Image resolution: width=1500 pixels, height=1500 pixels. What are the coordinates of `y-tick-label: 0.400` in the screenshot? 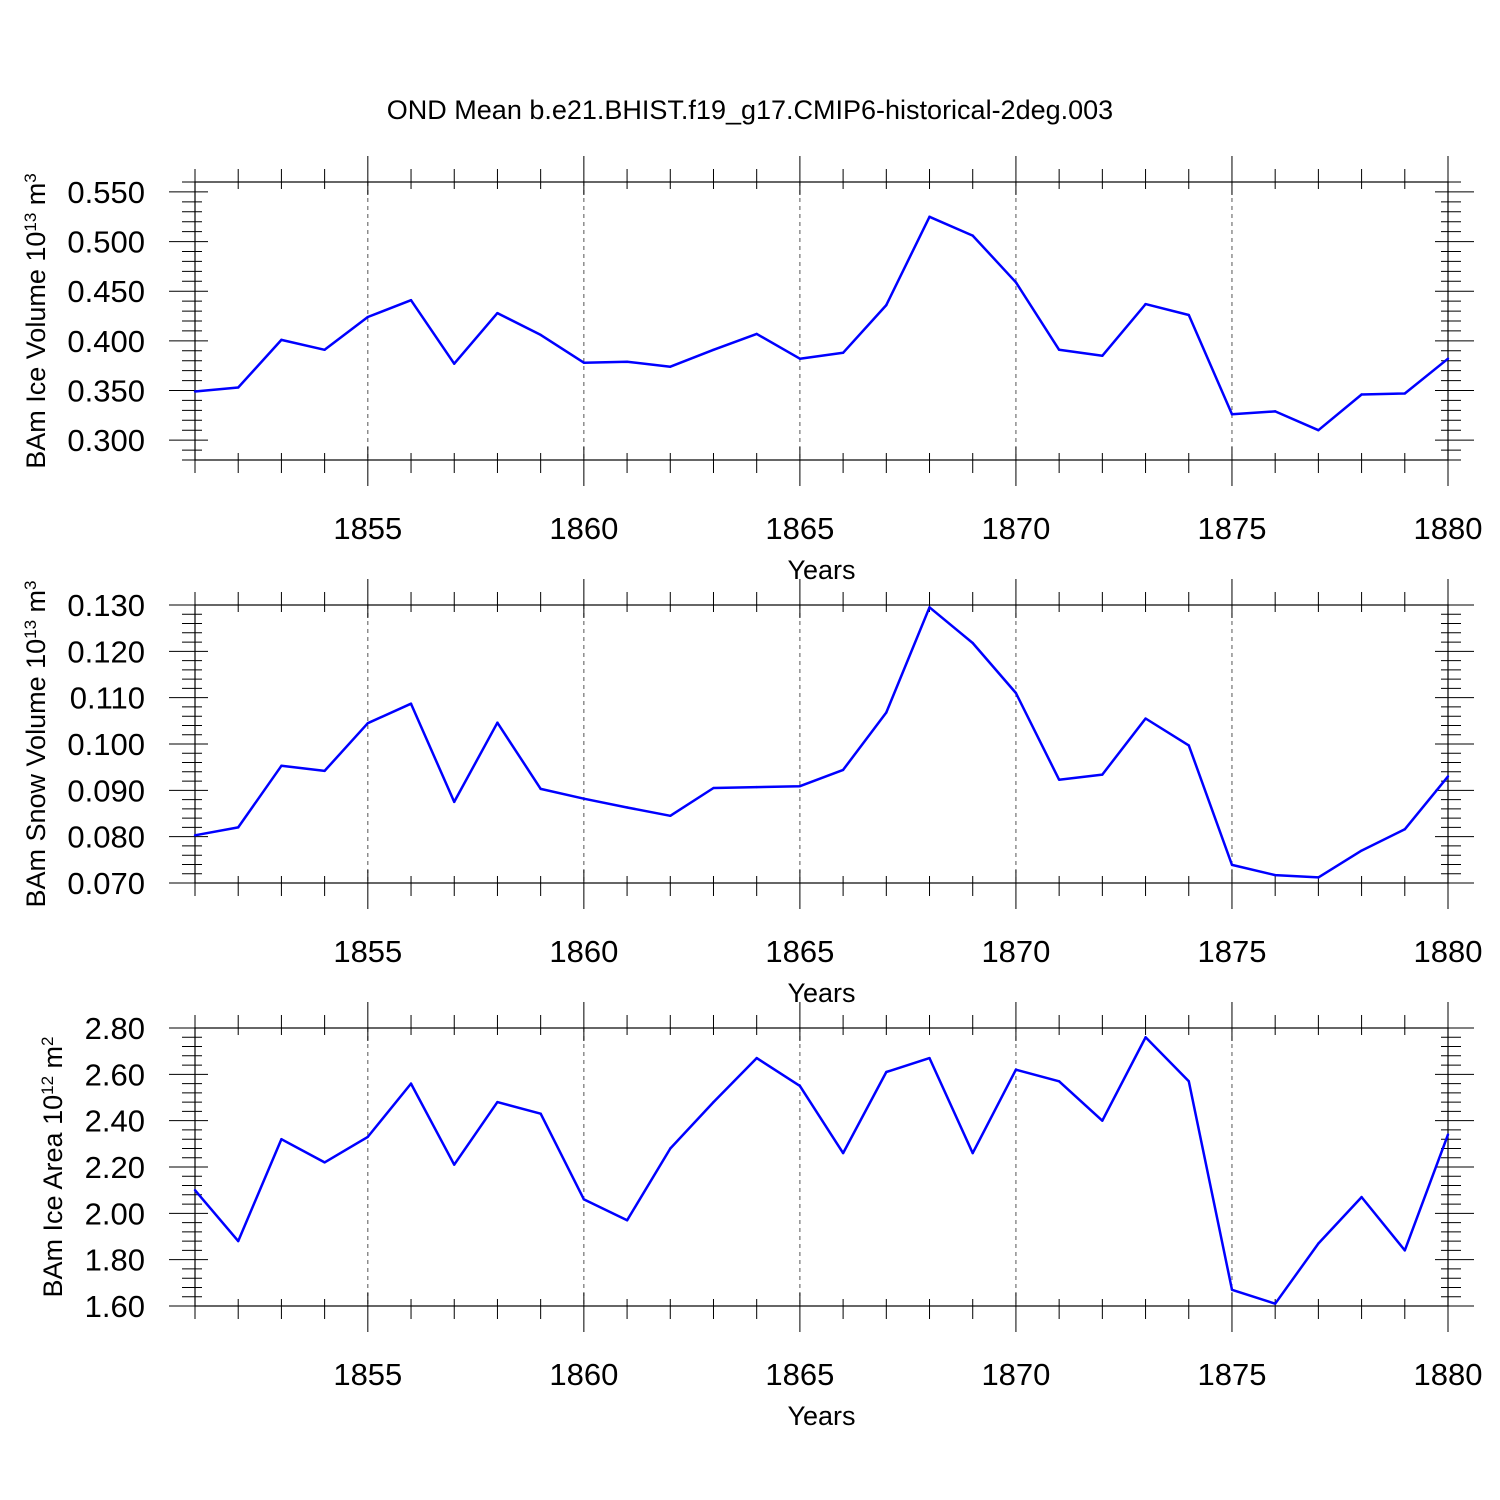 It's located at (106, 341).